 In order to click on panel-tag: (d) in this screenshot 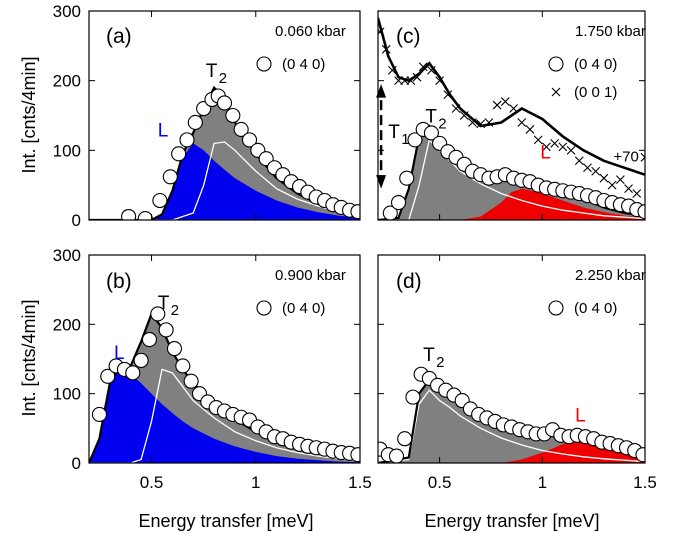, I will do `click(409, 281)`.